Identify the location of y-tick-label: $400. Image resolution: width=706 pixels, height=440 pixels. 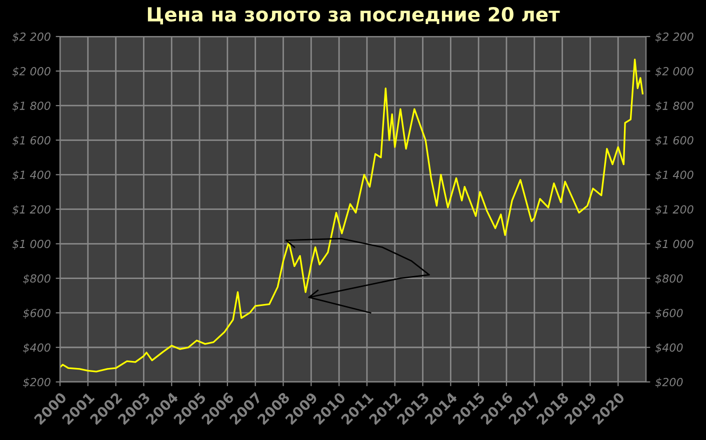
(36, 348).